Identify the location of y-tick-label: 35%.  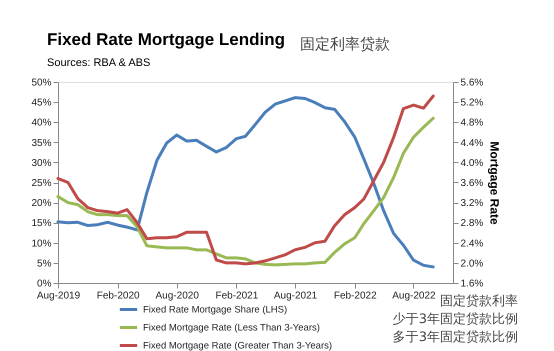
(41, 143).